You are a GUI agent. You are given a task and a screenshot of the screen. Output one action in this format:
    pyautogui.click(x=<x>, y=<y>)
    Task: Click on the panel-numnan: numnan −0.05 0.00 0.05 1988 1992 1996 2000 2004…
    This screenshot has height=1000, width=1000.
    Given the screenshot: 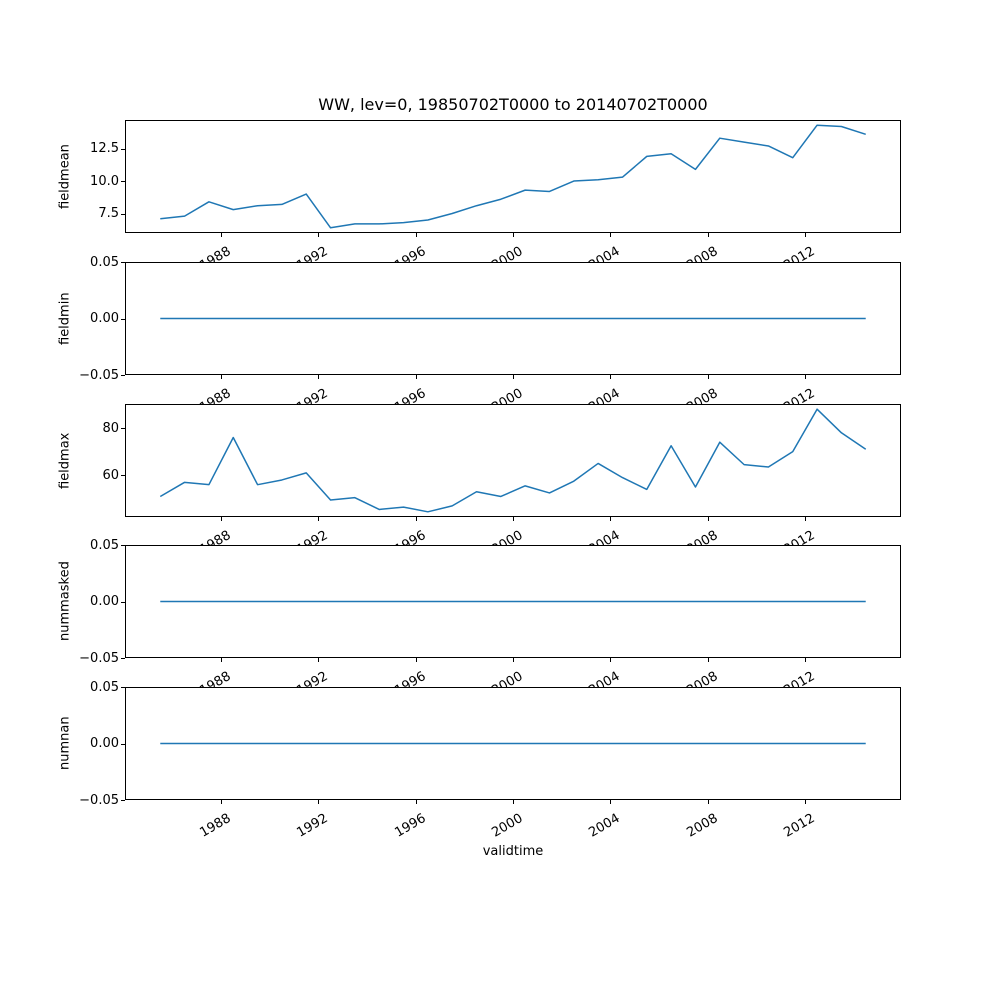 What is the action you would take?
    pyautogui.click(x=479, y=760)
    